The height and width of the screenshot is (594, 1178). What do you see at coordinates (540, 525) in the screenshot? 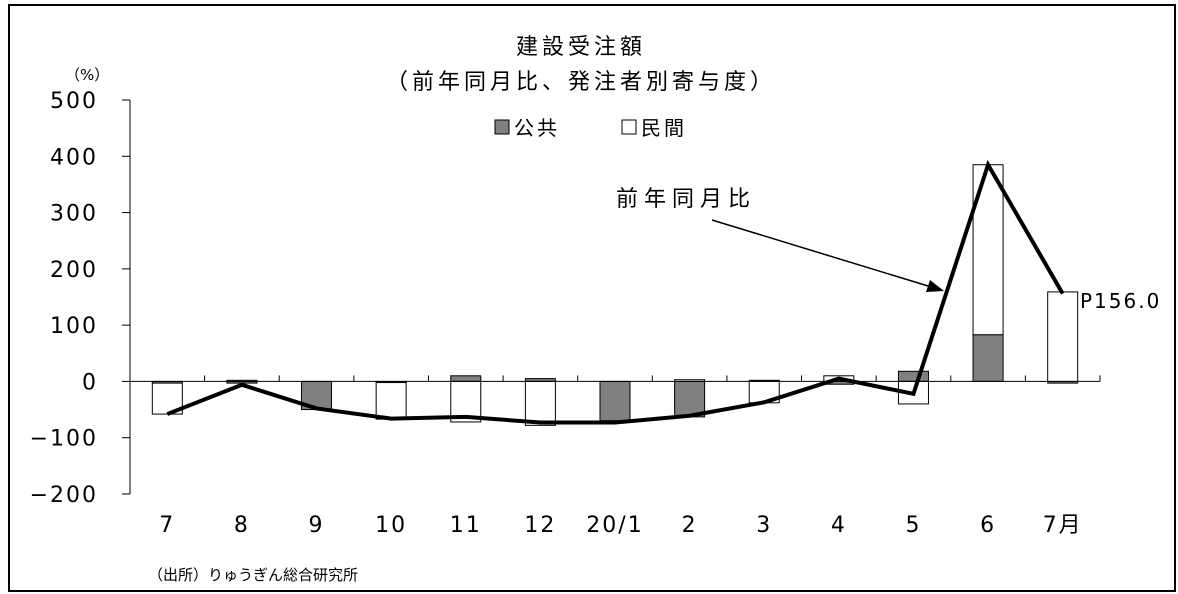
I see `x-tick-label: 12` at bounding box center [540, 525].